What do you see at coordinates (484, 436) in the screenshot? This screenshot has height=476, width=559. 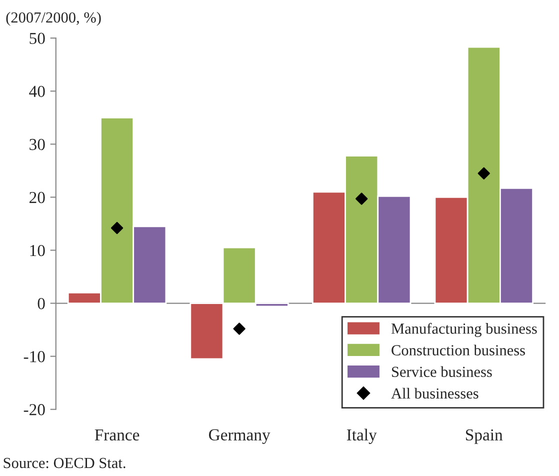 I see `x-tick-label: Spain` at bounding box center [484, 436].